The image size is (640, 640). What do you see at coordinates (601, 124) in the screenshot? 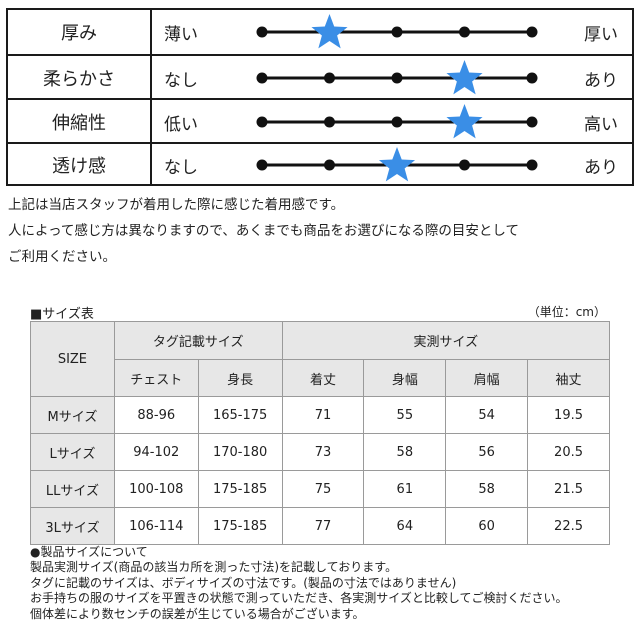
I see `feel-high-label: 高い` at bounding box center [601, 124].